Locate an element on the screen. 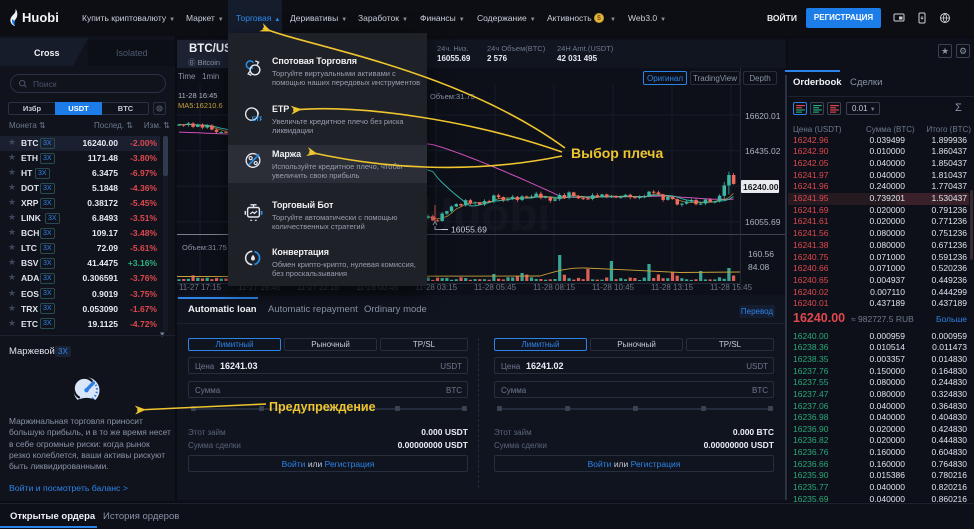 This screenshot has width=974, height=529. svg-text: 16055.69 is located at coordinates (469, 230).